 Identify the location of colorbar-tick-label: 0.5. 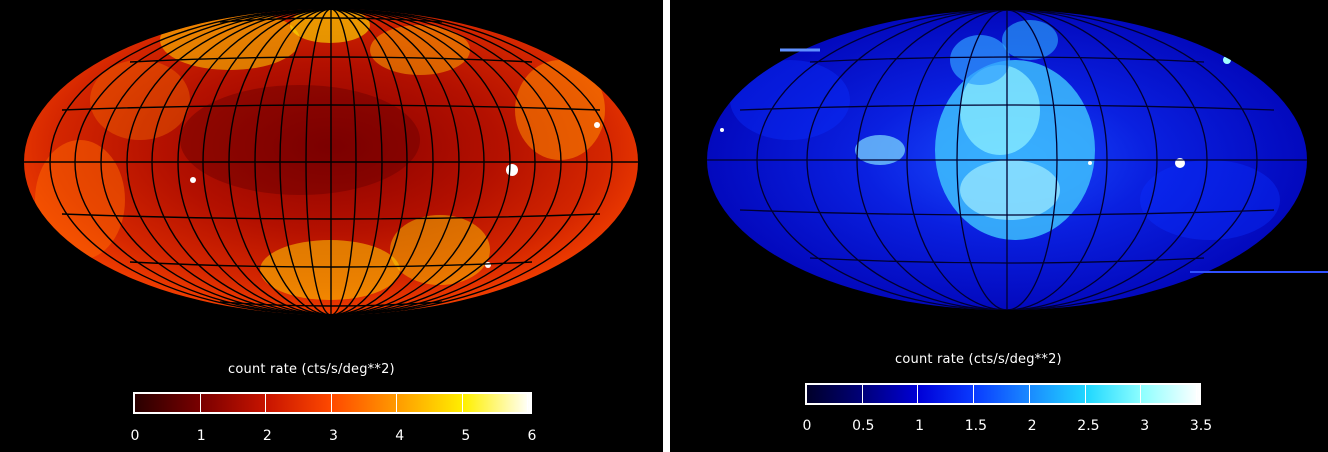
(863, 426).